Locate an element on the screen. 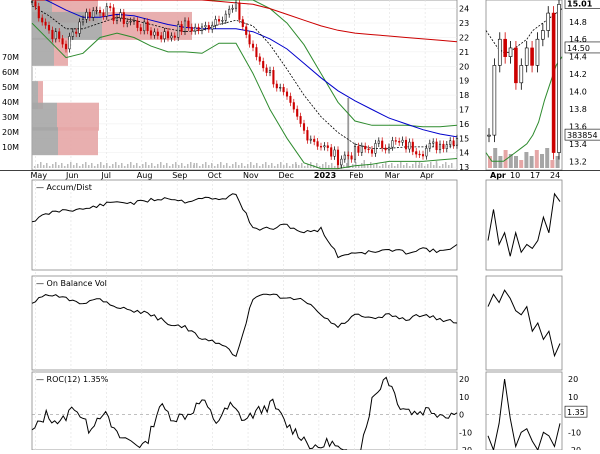 The width and height of the screenshot is (600, 454). zoom-date-label: Apr is located at coordinates (498, 175).